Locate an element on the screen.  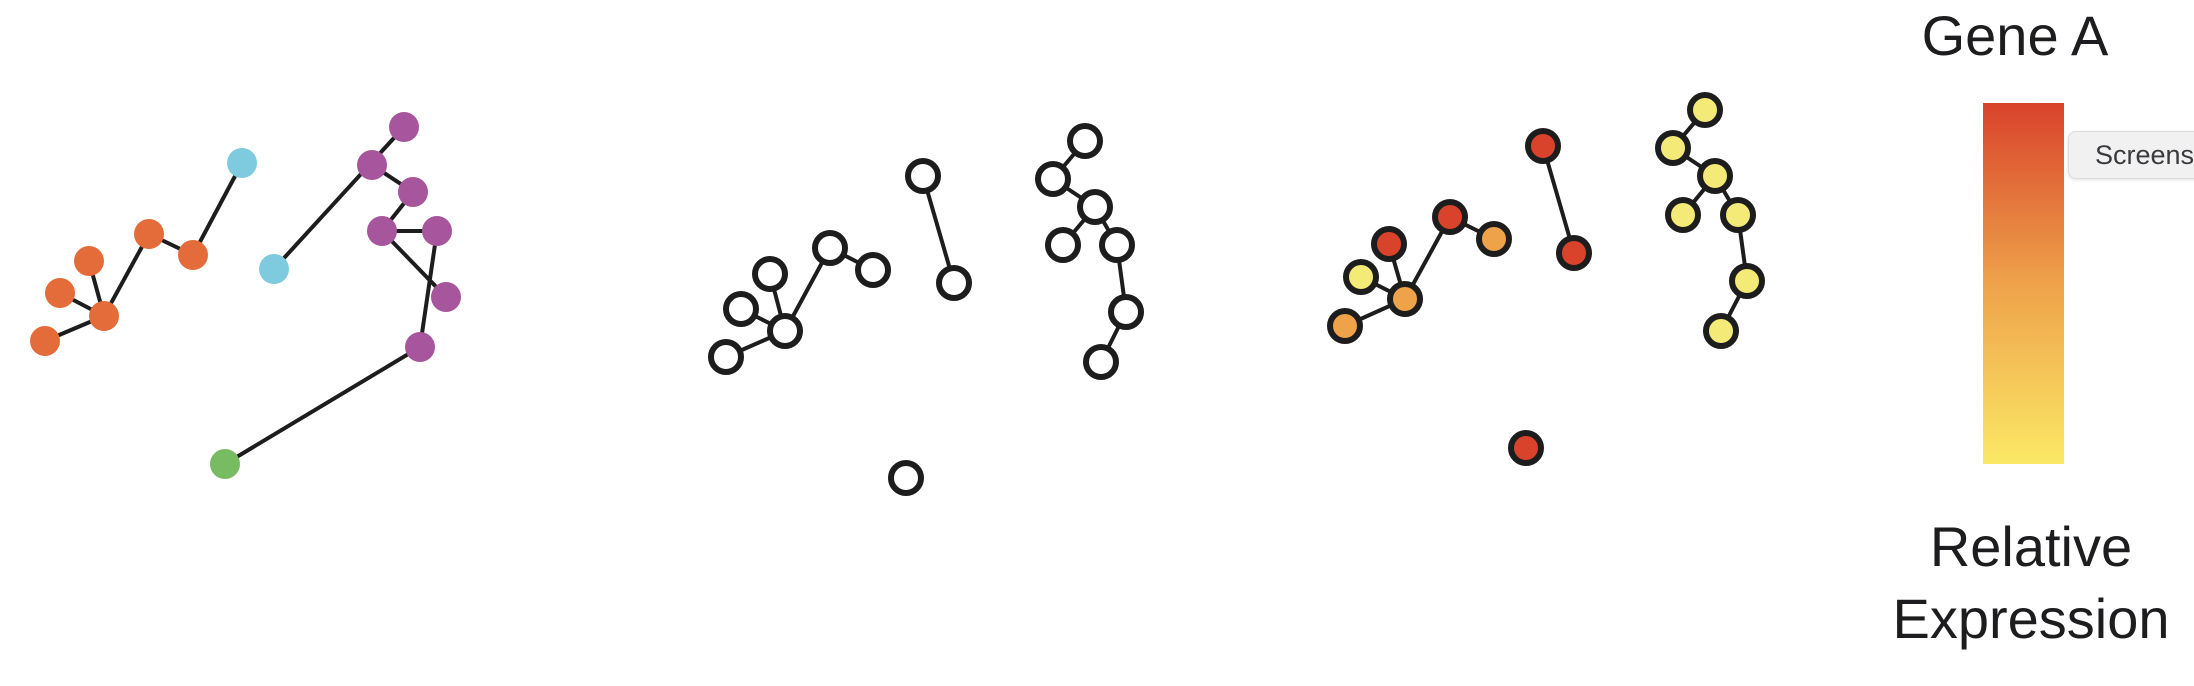
expression-colorbar is located at coordinates (2023, 283).